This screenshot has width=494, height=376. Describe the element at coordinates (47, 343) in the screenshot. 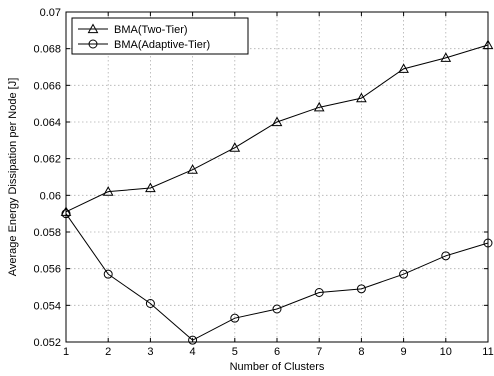

I see `y-tick-label: 0.052` at that location.